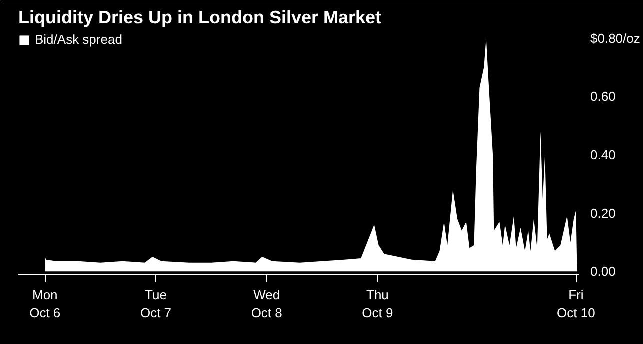 The image size is (643, 344). I want to click on chart-title: Liquidity Dries Up in London Silver Market, so click(200, 18).